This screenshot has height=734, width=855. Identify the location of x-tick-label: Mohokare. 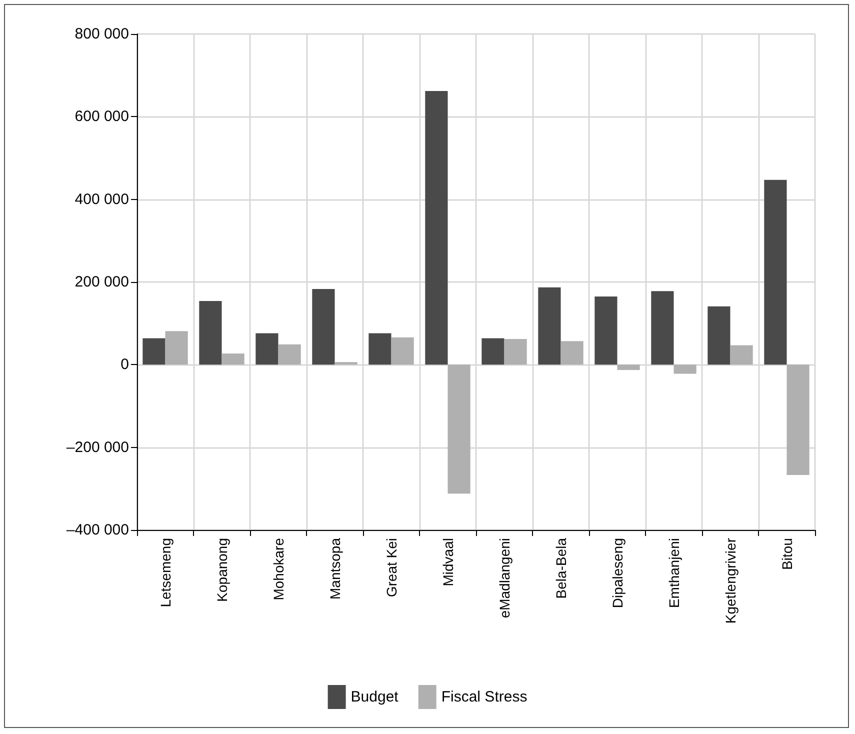
(278, 569).